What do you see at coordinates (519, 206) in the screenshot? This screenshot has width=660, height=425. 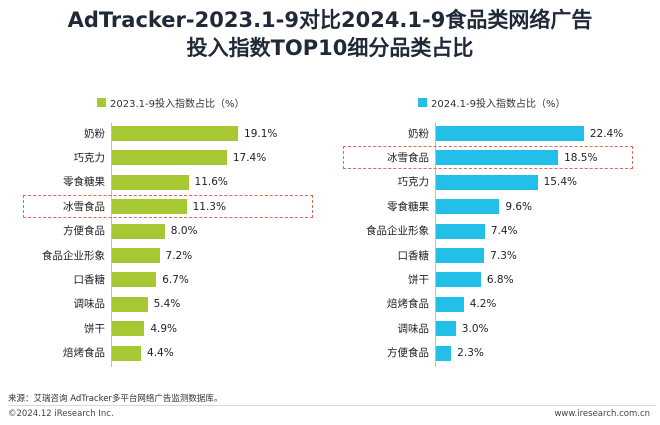 I see `data-label: 9.6%` at bounding box center [519, 206].